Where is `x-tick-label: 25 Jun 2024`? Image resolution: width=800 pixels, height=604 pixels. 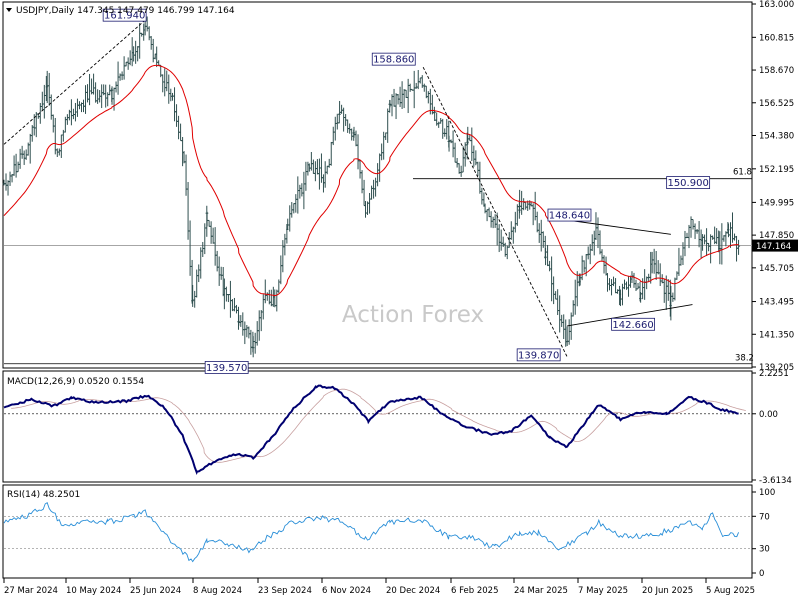 x-tick-label: 25 Jun 2024 is located at coordinates (155, 591).